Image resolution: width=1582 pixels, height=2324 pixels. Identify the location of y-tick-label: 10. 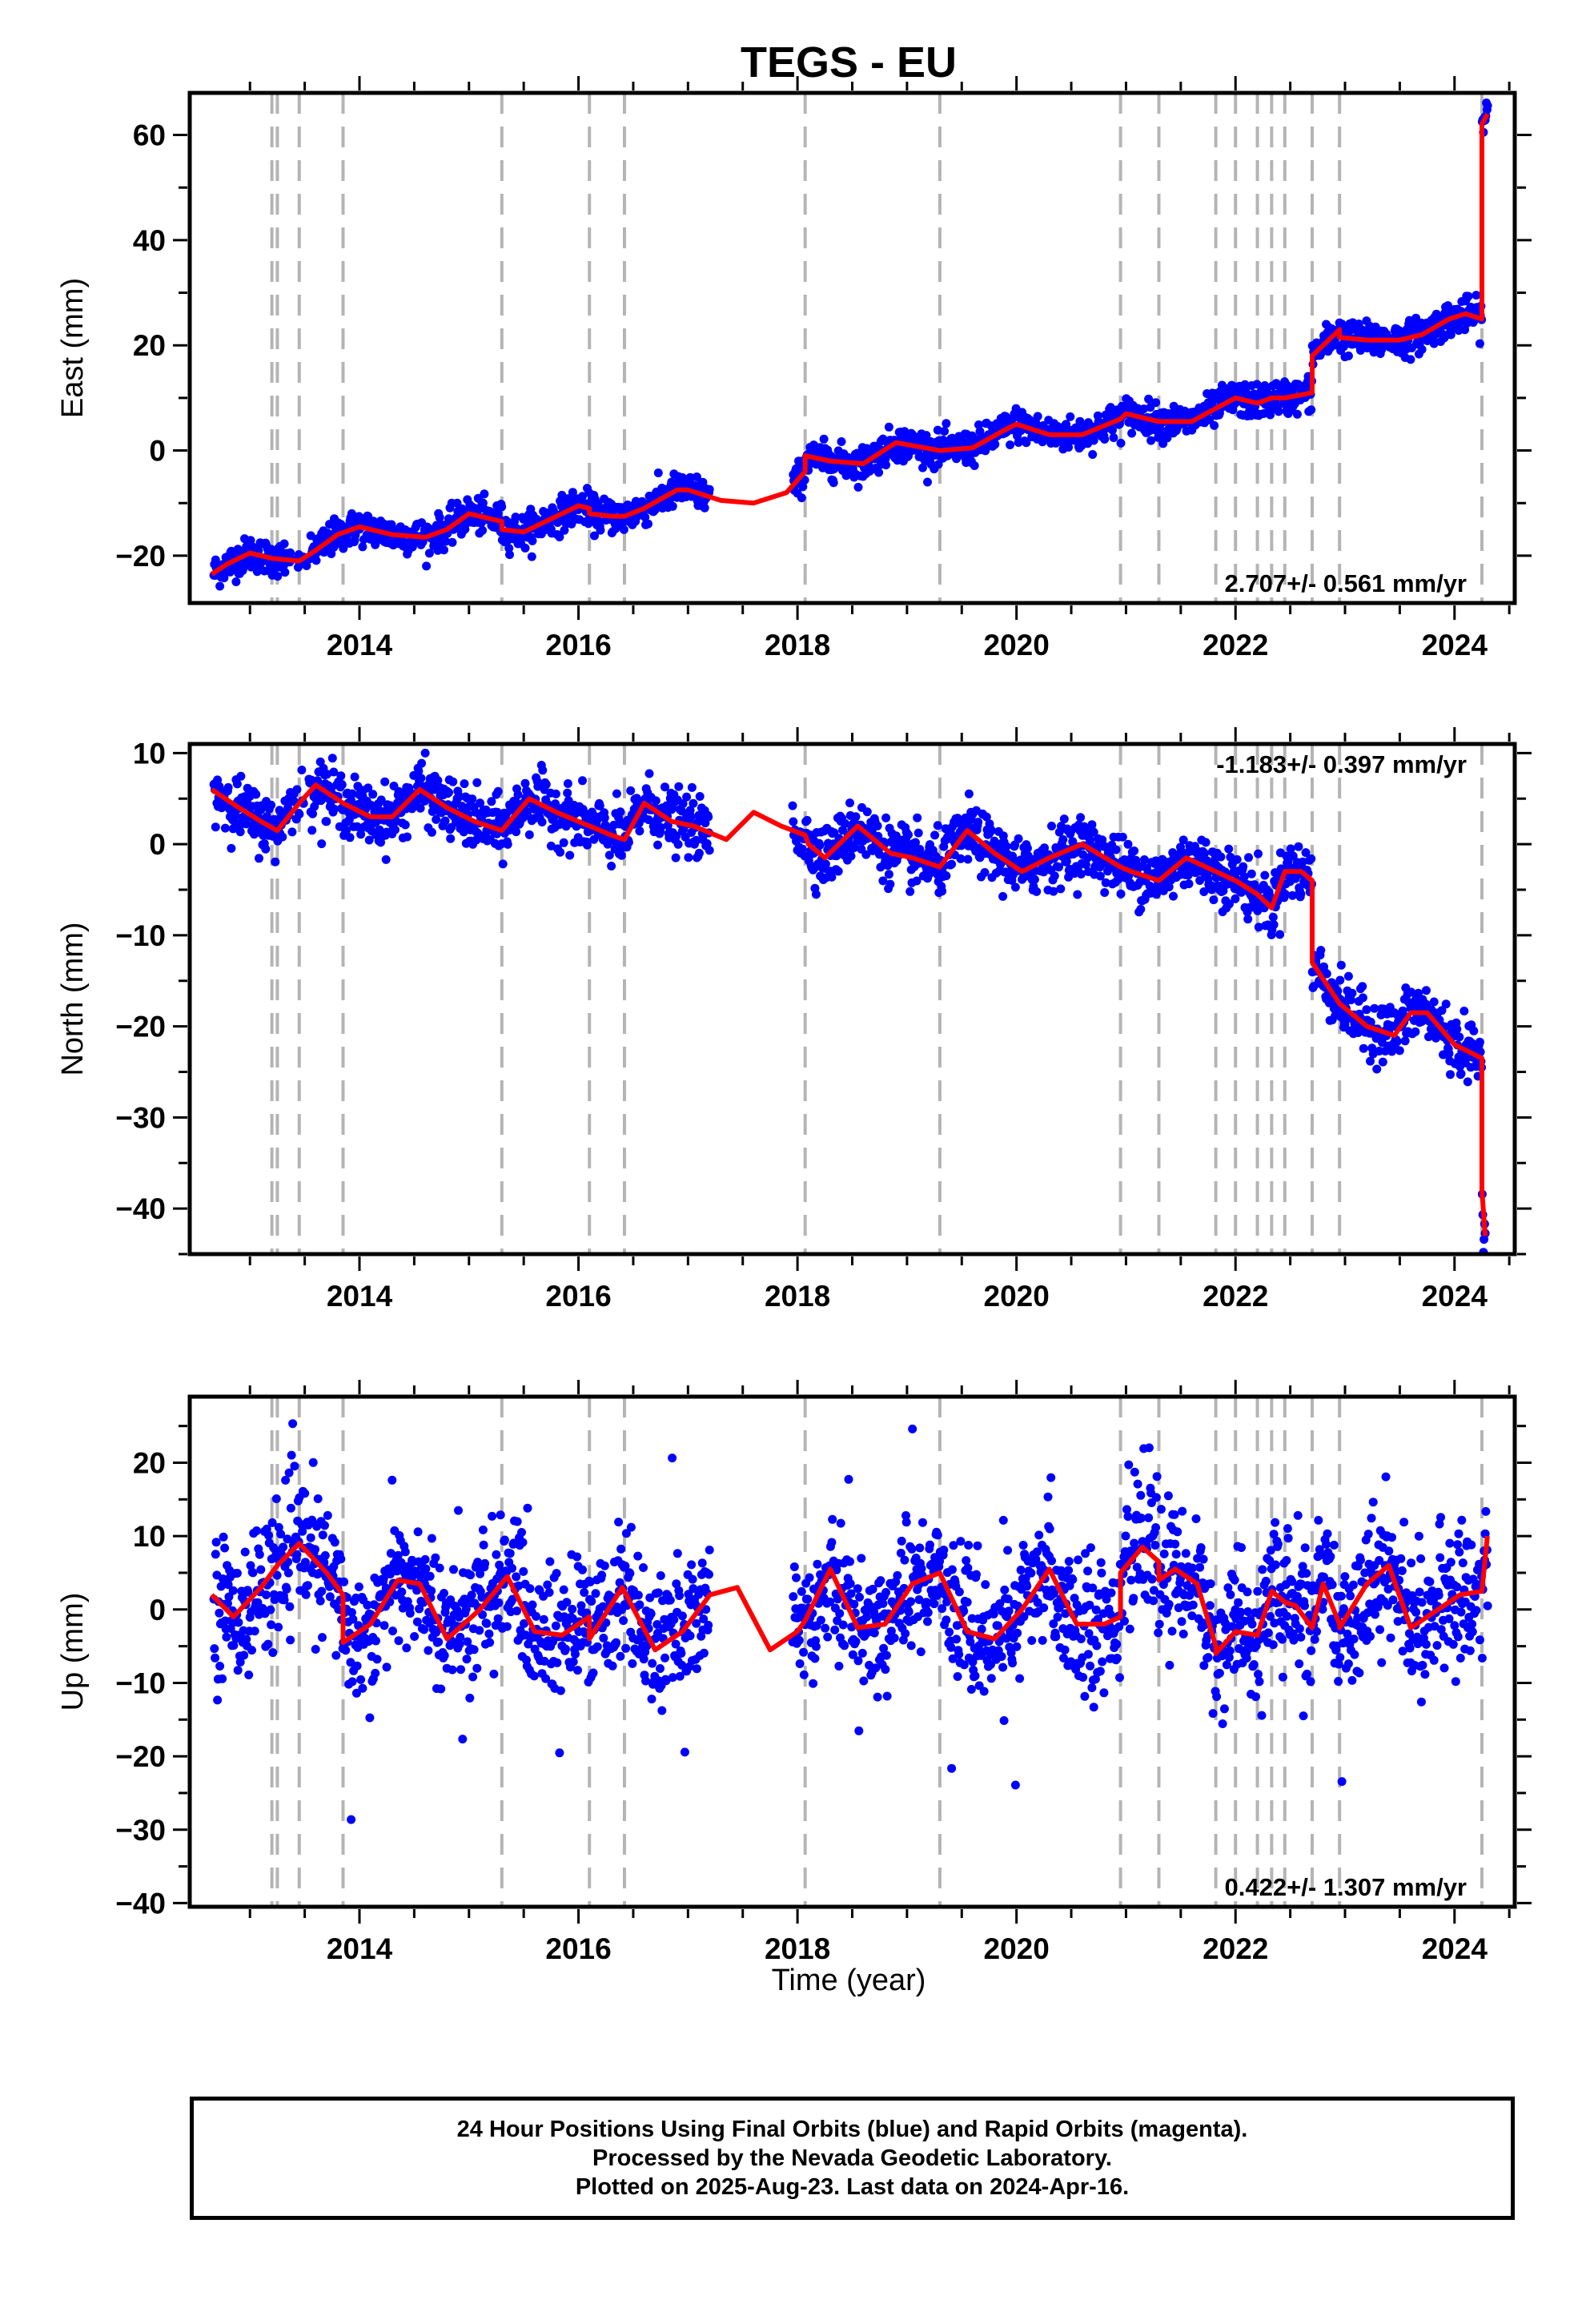
(149, 753).